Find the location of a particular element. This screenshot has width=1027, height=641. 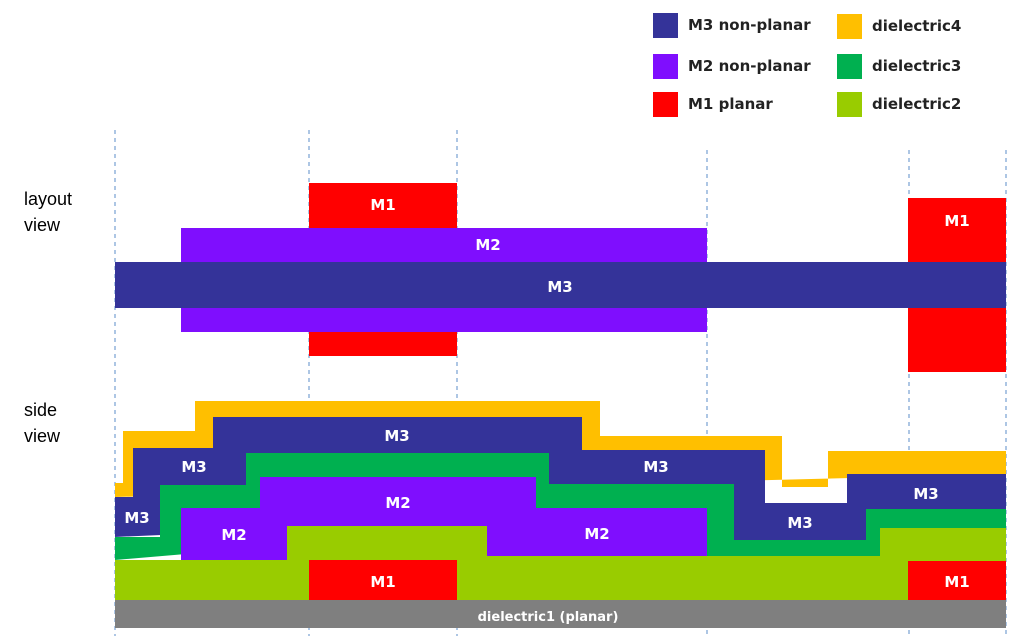

layout-view-label: layout view is located at coordinates (48, 212).